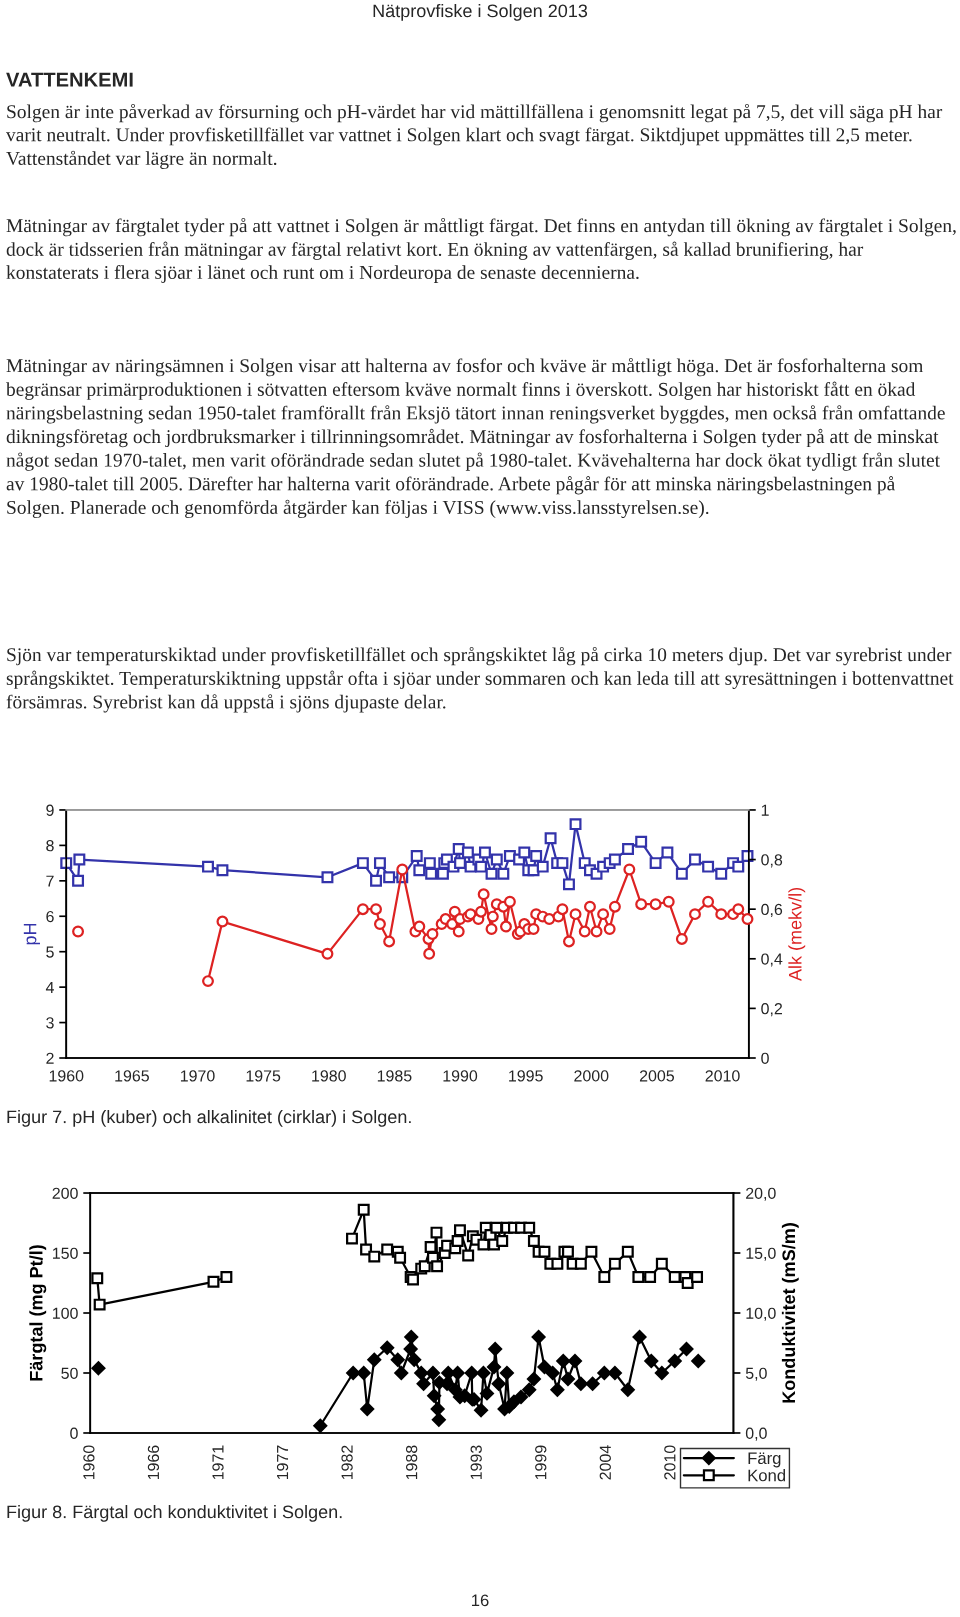  I want to click on y-tick-label: 4, so click(49, 987).